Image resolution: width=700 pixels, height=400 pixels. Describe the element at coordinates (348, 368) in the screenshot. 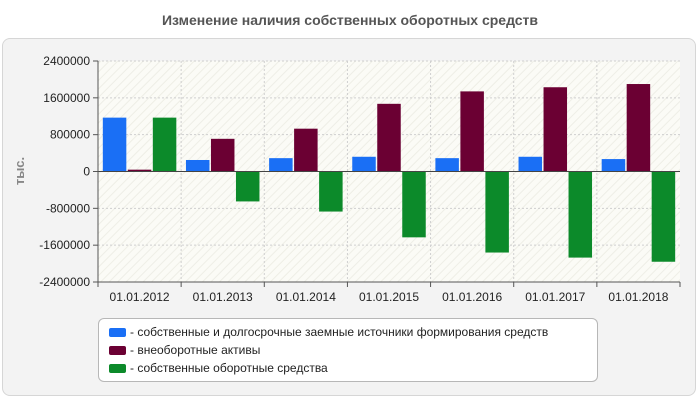

I see `legend-item: - собственные оборотные средства` at that location.